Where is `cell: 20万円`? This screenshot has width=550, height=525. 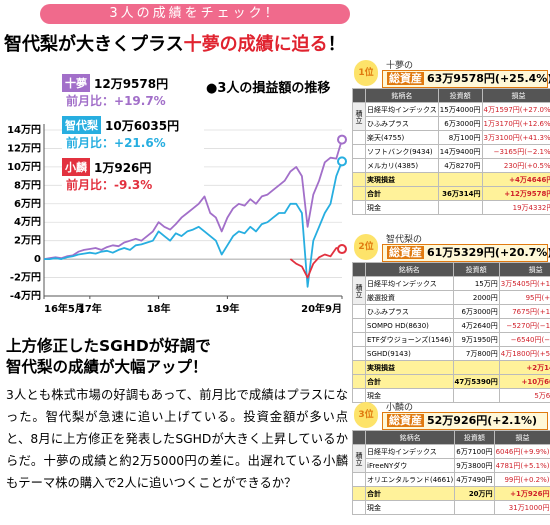 cell: 20万円 is located at coordinates (474, 493).